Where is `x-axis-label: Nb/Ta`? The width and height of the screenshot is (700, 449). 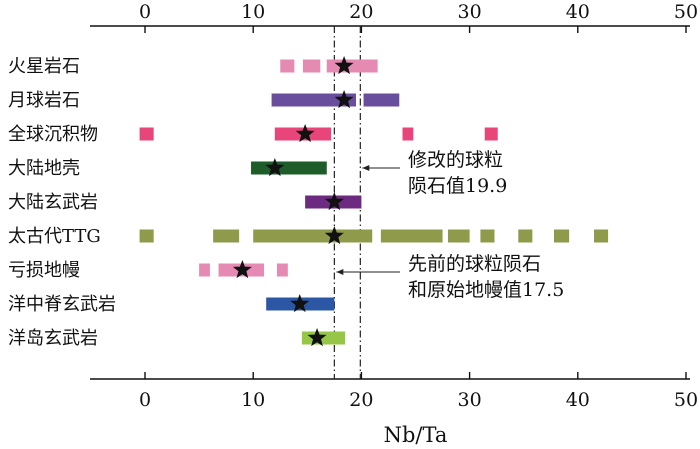
x-axis-label: Nb/Ta is located at coordinates (416, 435).